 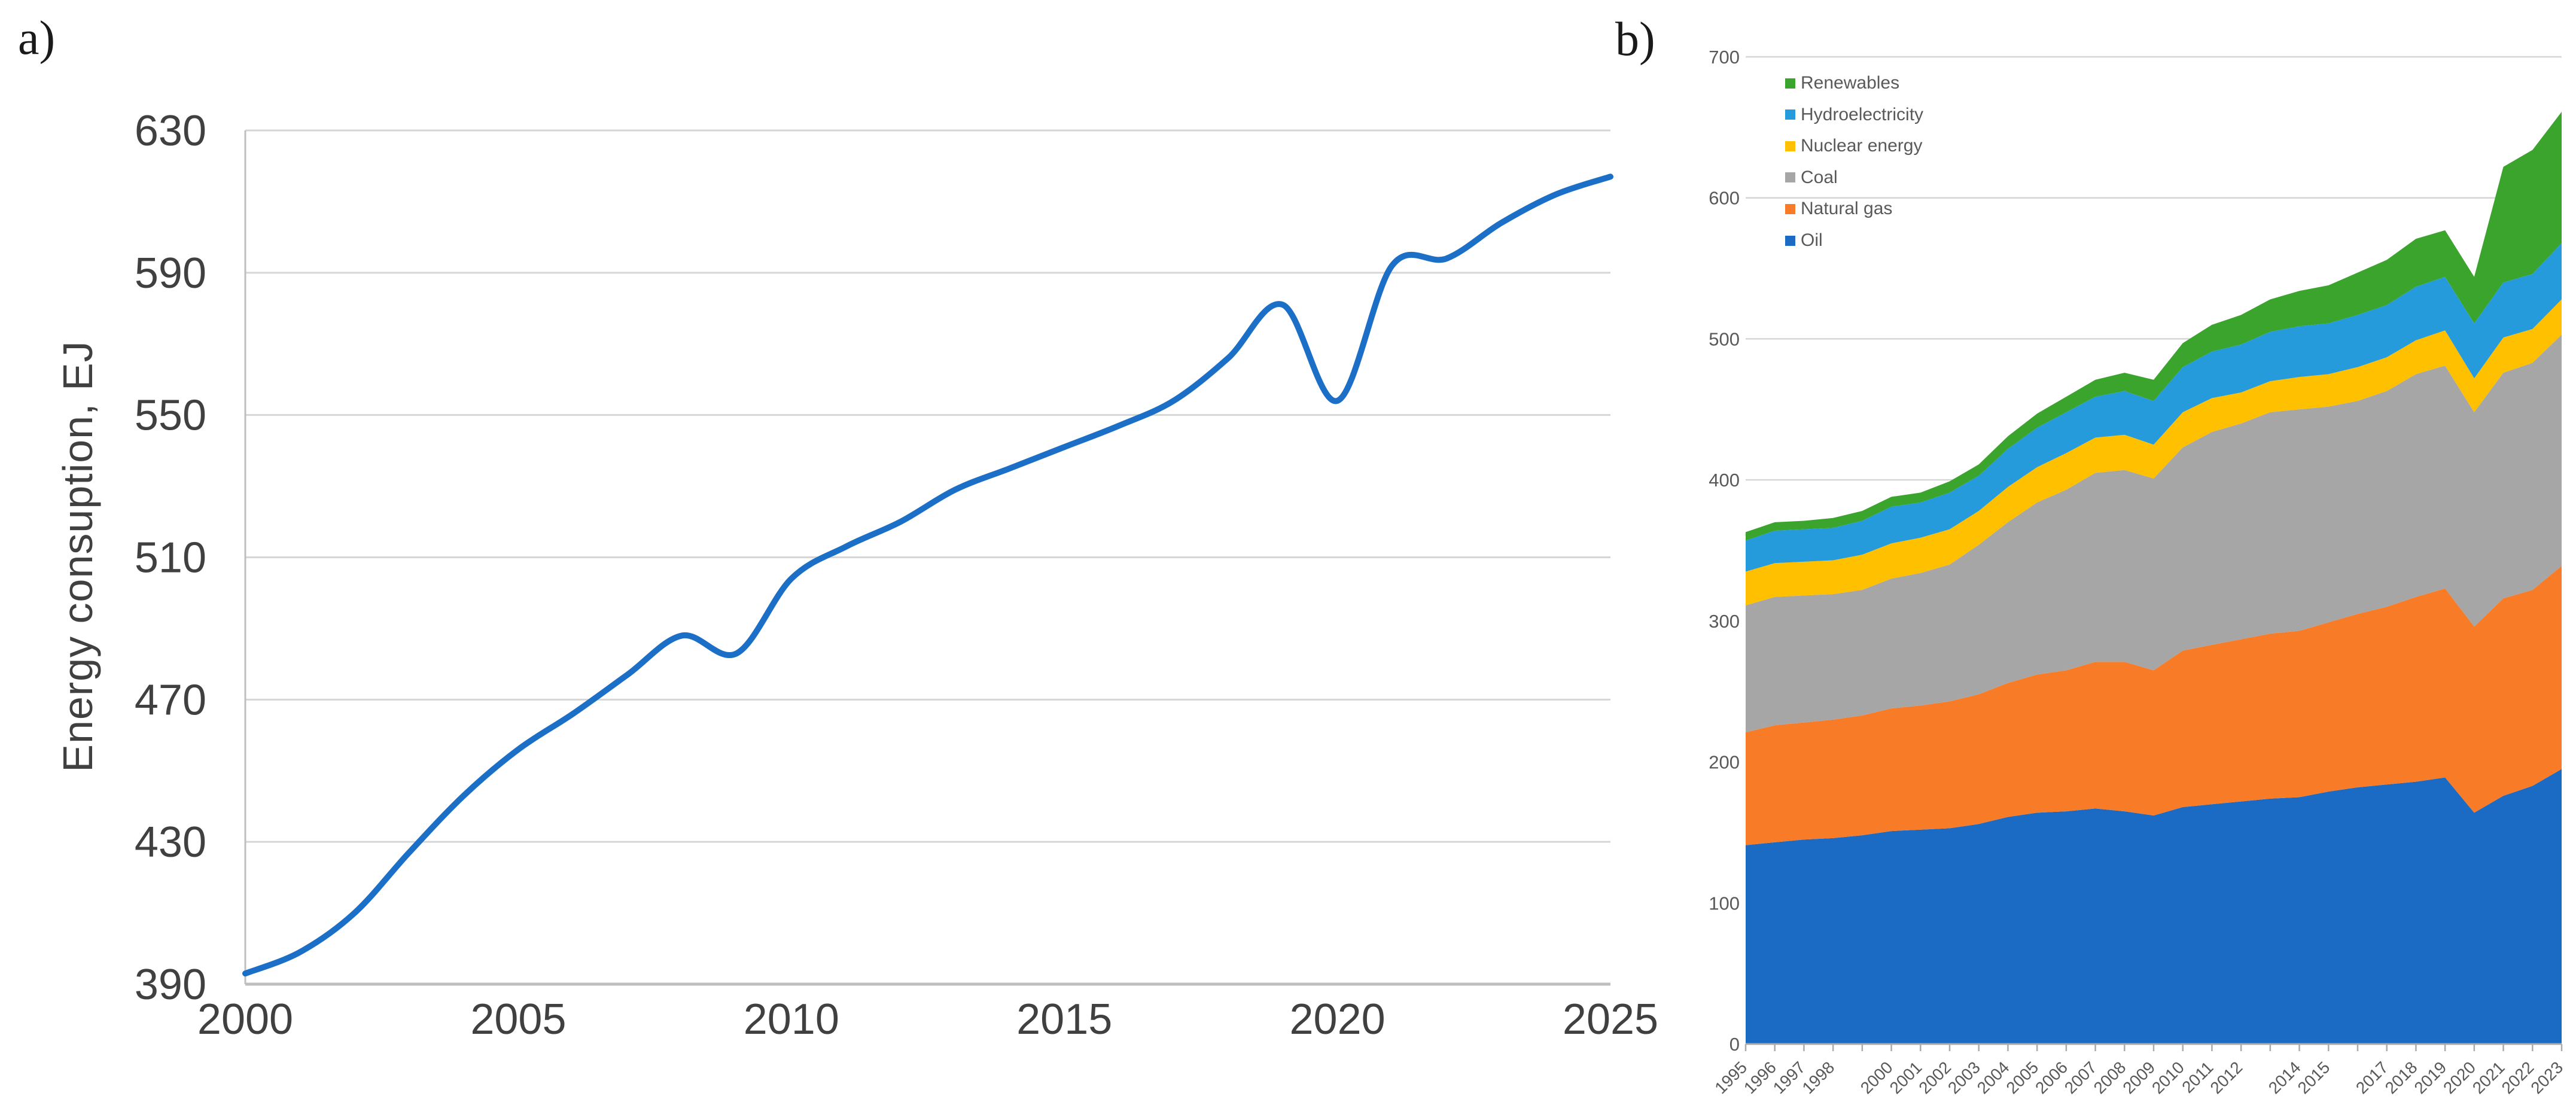 What do you see at coordinates (37, 38) in the screenshot?
I see `panel-label-a: a)` at bounding box center [37, 38].